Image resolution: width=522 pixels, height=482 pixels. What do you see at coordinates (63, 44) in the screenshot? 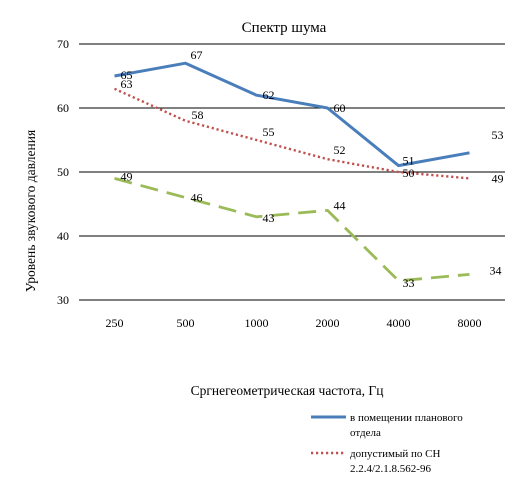
I see `y-tick-label: 70` at bounding box center [63, 44].